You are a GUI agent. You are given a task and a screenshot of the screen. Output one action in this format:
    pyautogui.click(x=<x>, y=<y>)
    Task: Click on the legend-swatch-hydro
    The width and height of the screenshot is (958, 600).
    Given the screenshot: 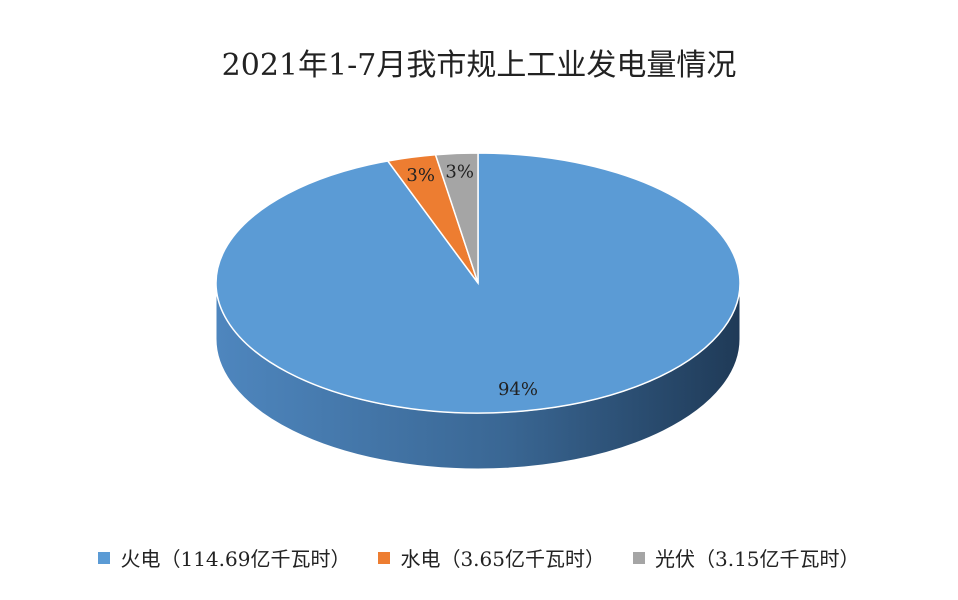 What is the action you would take?
    pyautogui.click(x=384, y=557)
    